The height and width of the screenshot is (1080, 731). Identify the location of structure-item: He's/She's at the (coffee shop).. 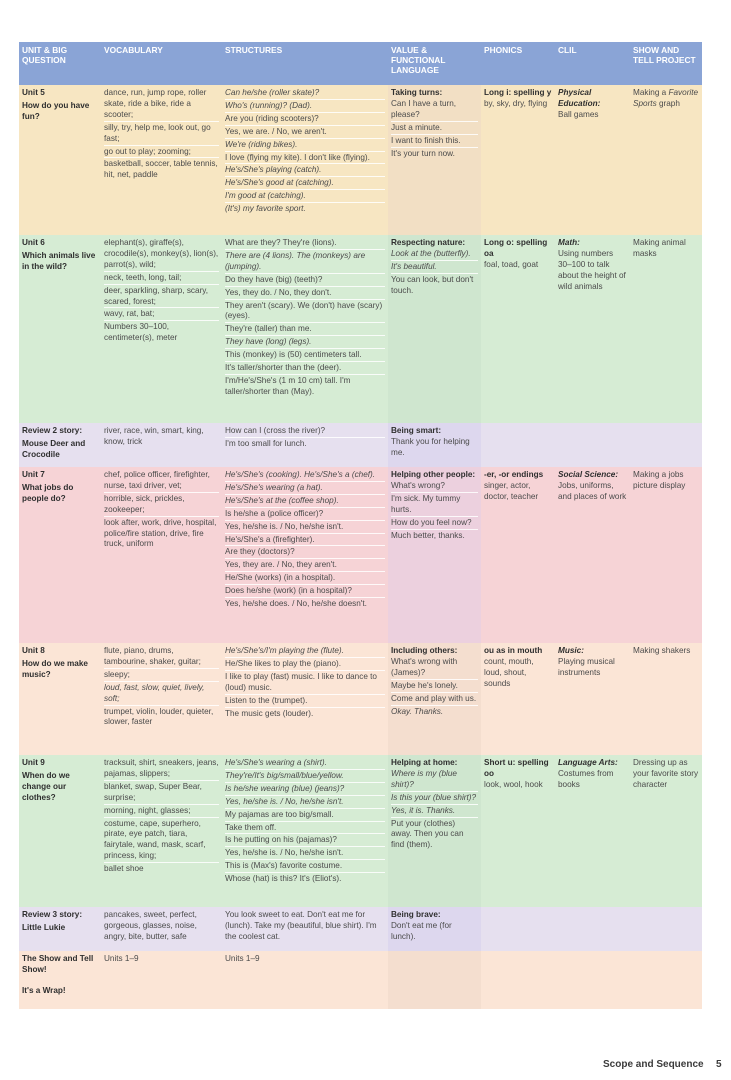
(305, 502).